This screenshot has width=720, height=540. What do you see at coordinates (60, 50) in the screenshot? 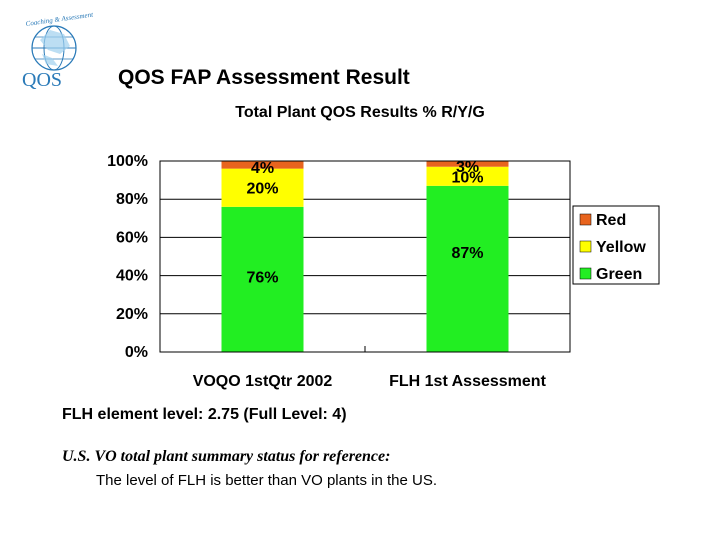
I see `qos-logo: Coaching & Assessment QOS` at bounding box center [60, 50].